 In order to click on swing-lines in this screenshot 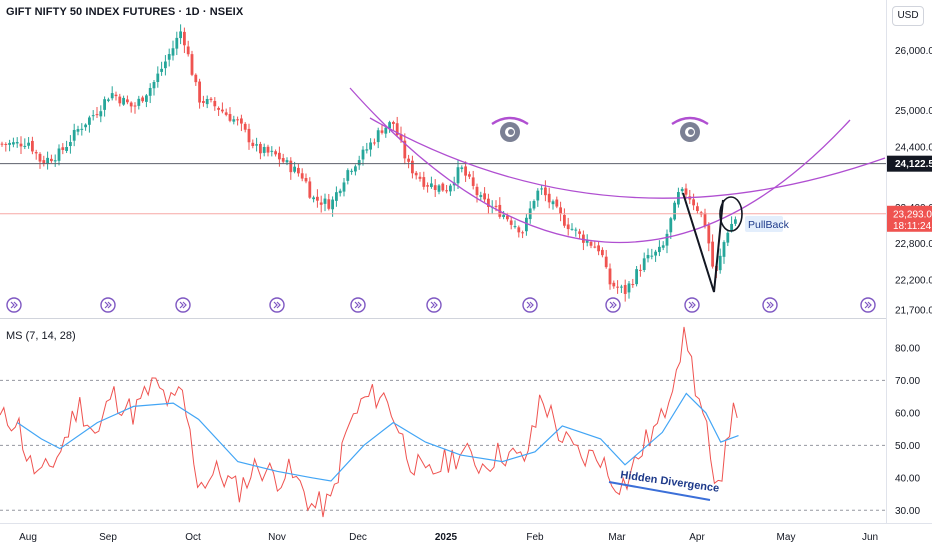, I will do `click(703, 242)`.